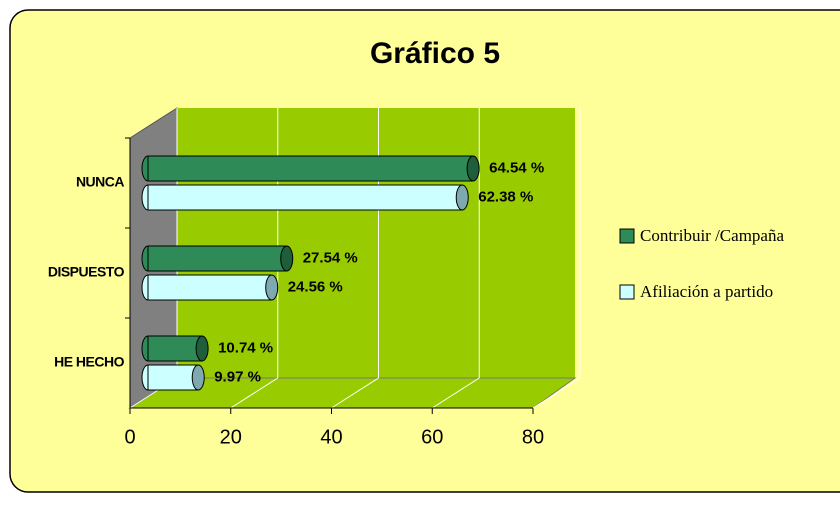 The width and height of the screenshot is (840, 508). Describe the element at coordinates (712, 235) in the screenshot. I see `legend-label: Contribuir /Campaña` at that location.